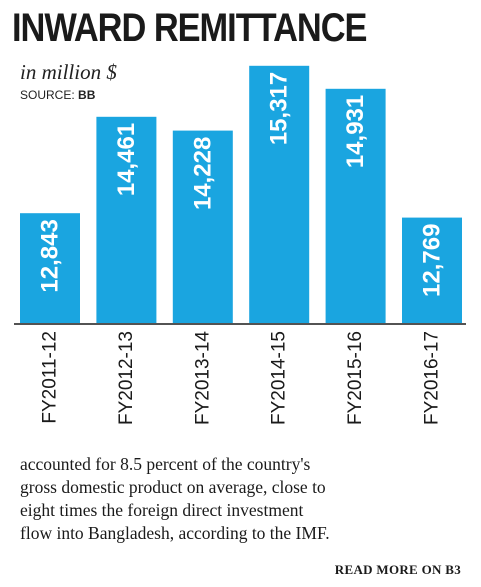 This screenshot has height=587, width=481. What do you see at coordinates (50, 377) in the screenshot?
I see `category-tick-label: FY2011-12` at bounding box center [50, 377].